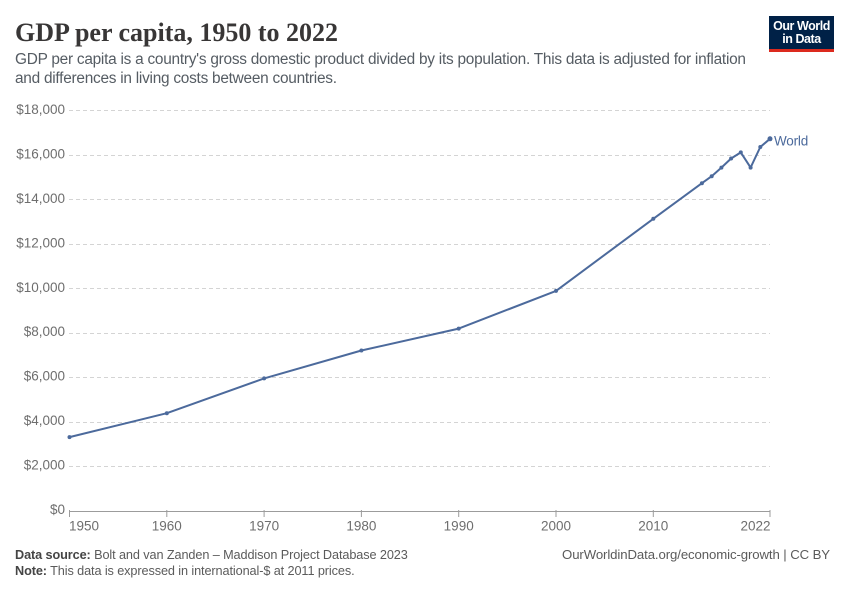 The height and width of the screenshot is (600, 850). I want to click on svg-text: 2000, so click(556, 526).